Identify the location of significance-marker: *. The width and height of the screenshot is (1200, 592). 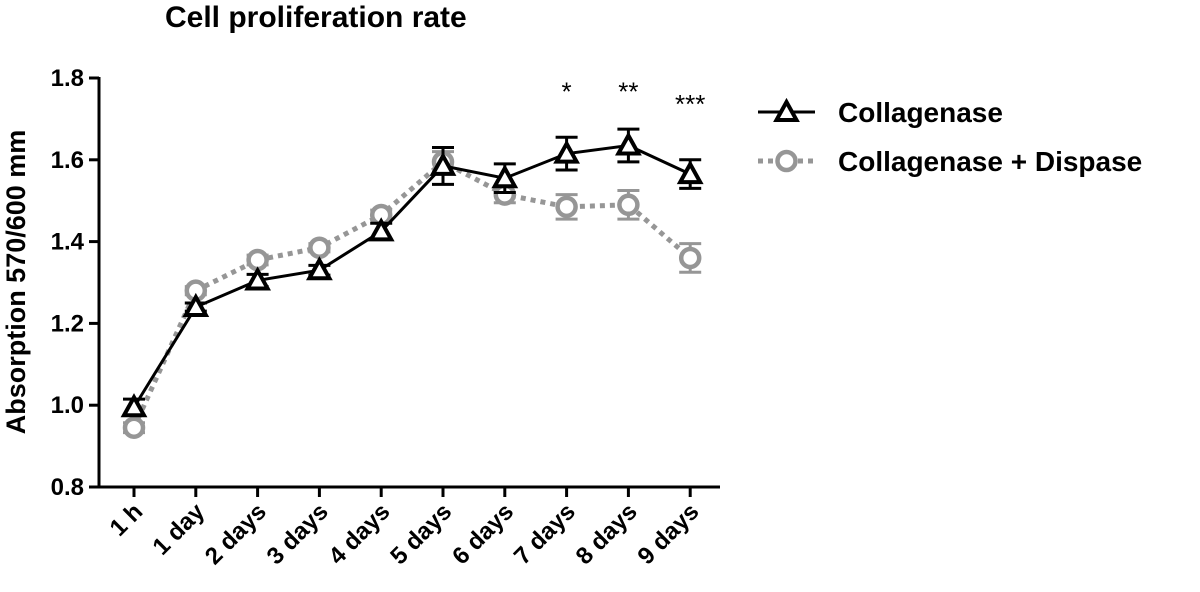
(567, 91).